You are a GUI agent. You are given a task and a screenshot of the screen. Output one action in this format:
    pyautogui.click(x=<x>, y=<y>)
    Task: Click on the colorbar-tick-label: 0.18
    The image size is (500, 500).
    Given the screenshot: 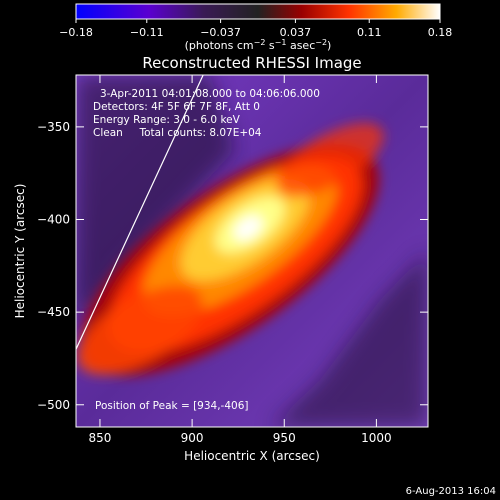 What is the action you would take?
    pyautogui.click(x=440, y=32)
    